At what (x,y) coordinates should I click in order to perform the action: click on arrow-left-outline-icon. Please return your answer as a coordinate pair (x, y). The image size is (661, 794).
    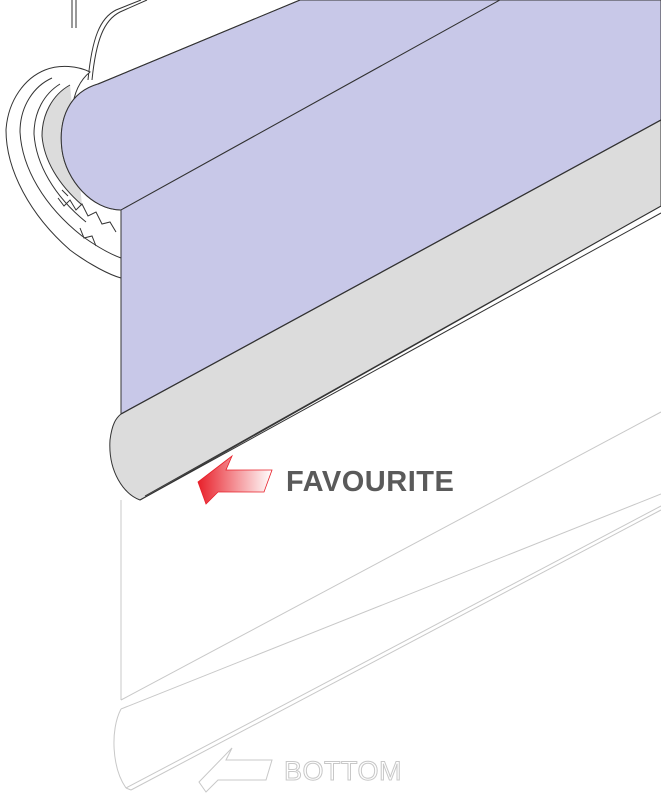
    Looking at the image, I should click on (235, 770).